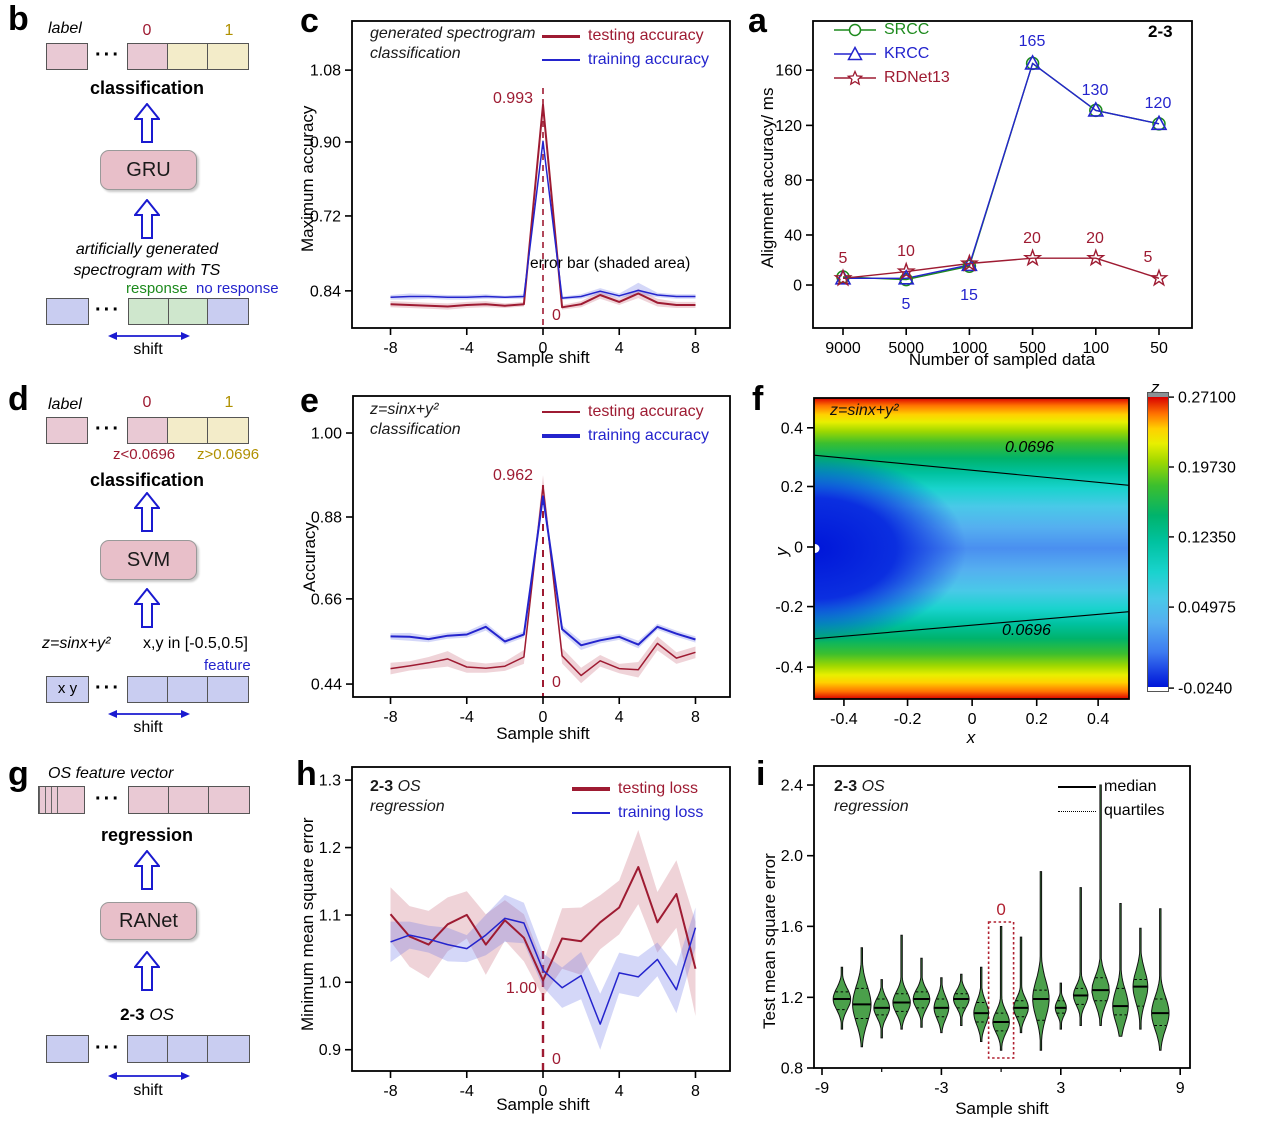 This screenshot has height=1126, width=1266. What do you see at coordinates (513, 98) in the screenshot?
I see `annotation: 0.993` at bounding box center [513, 98].